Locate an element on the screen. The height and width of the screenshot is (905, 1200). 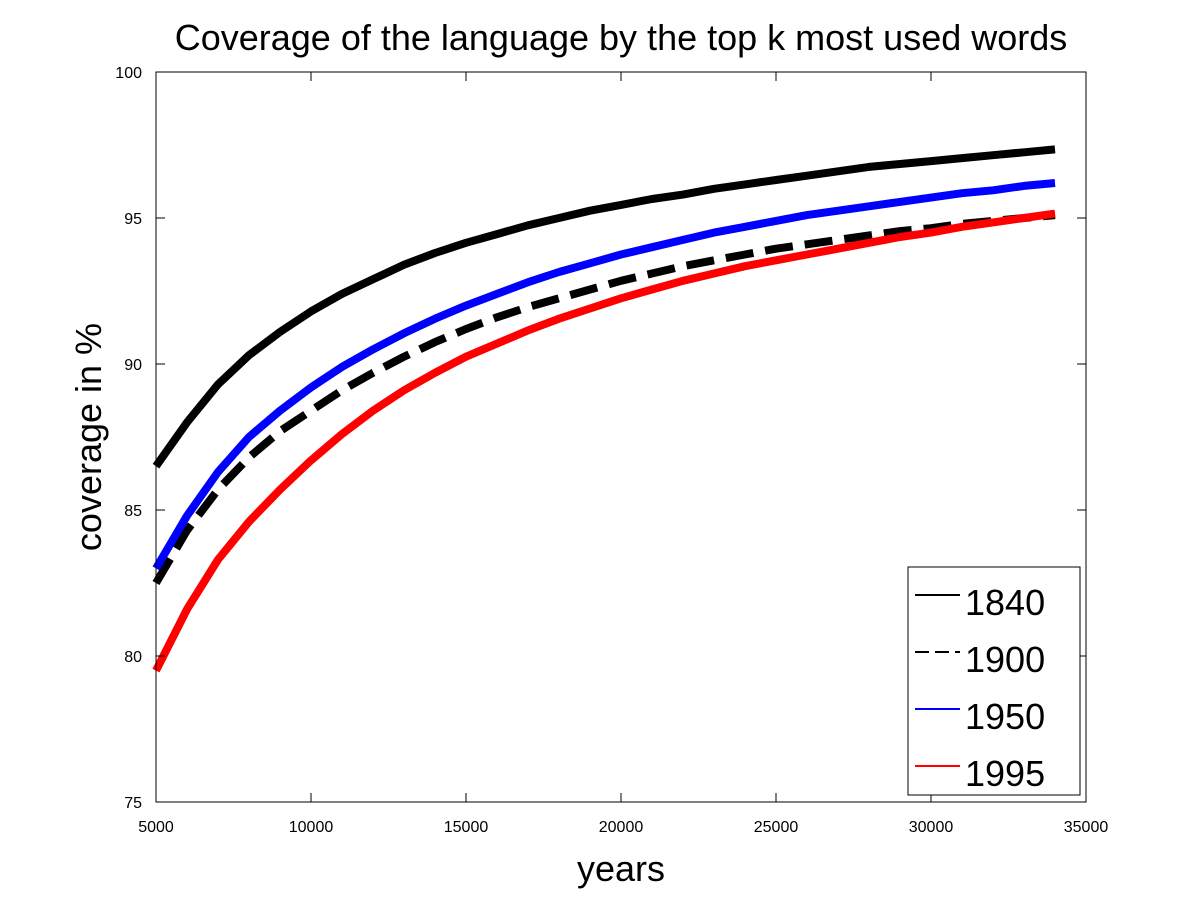
x-tick-label: 35000 is located at coordinates (1086, 827).